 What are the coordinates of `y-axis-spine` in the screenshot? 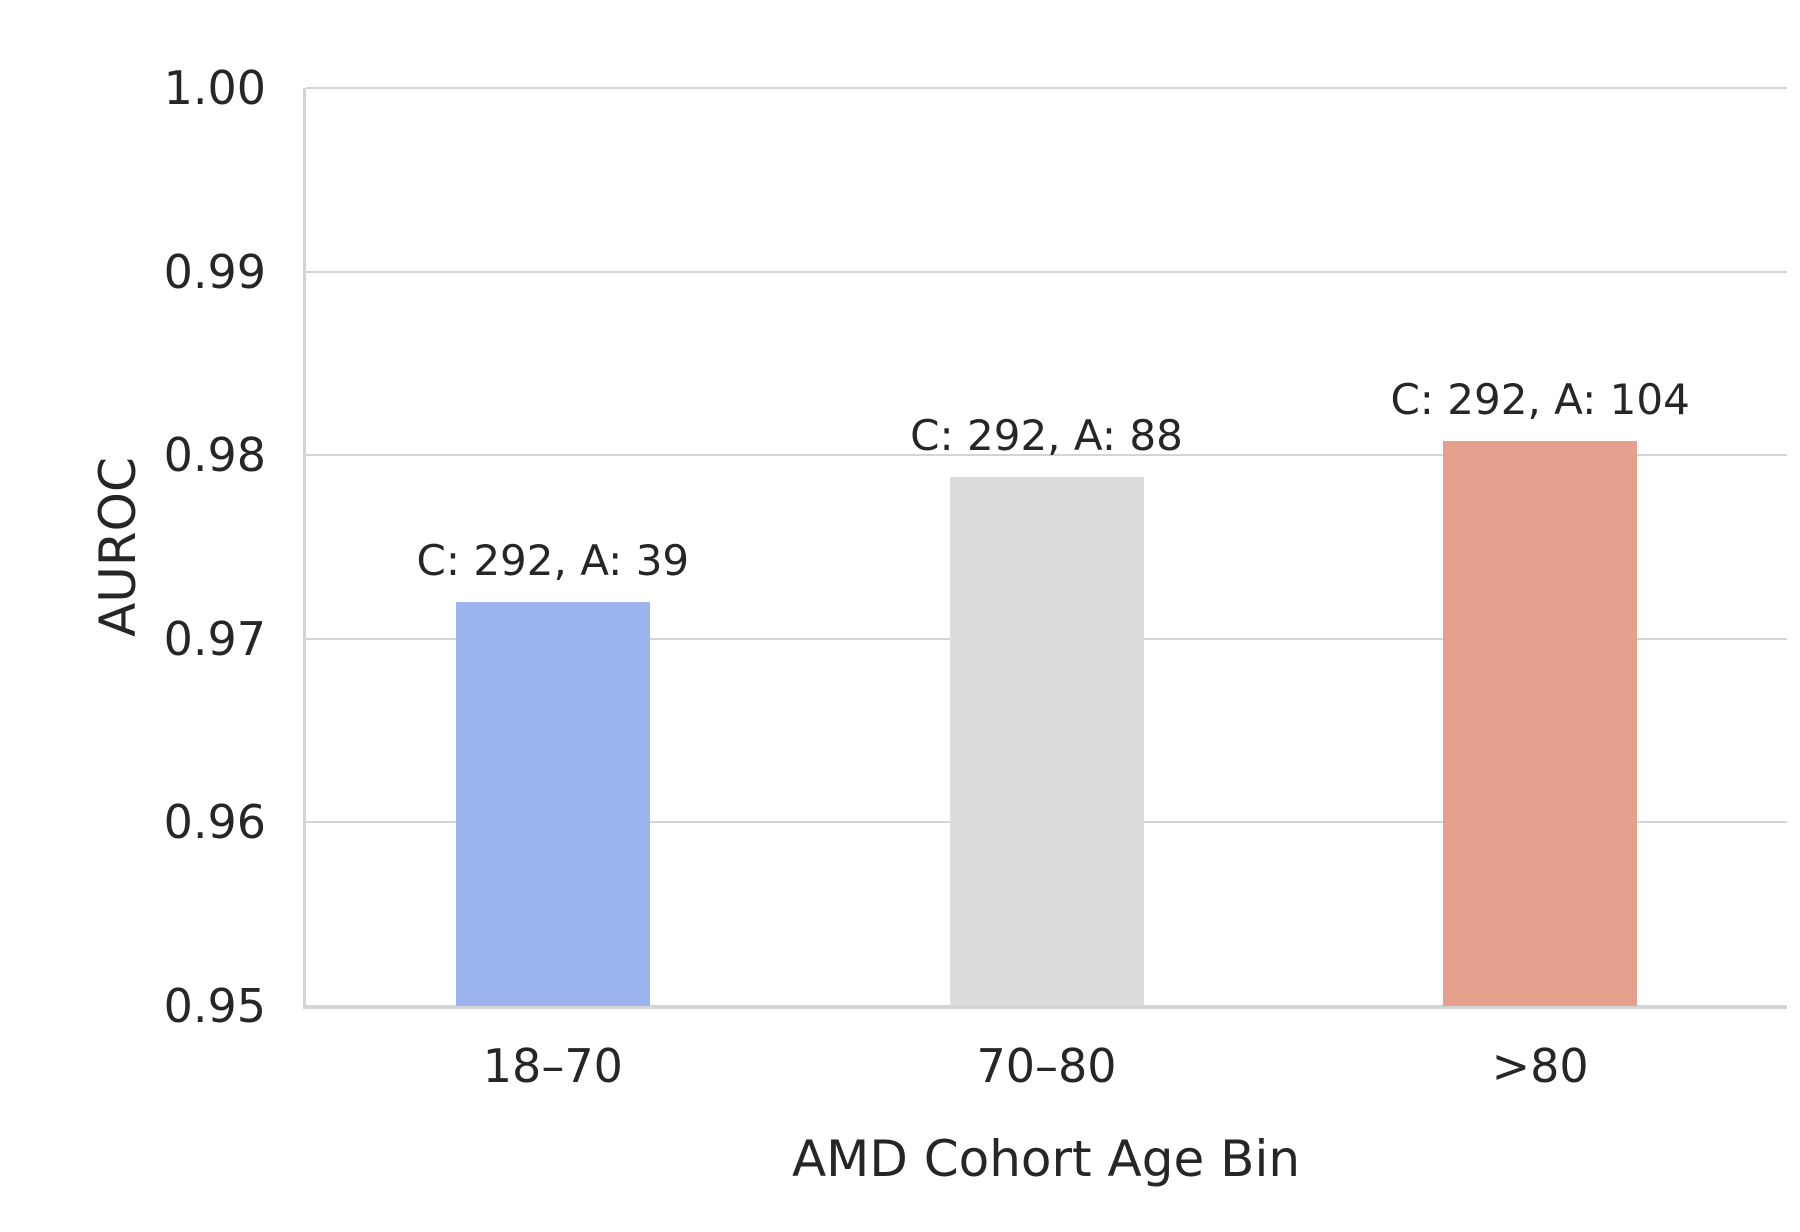 It's located at (304, 548).